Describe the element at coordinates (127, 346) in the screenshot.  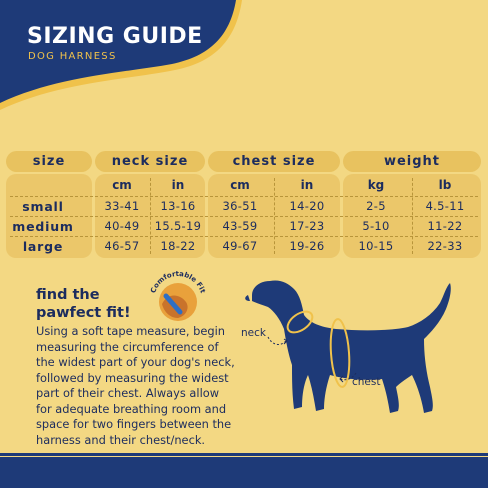
I see `instruction-line: measuring the circumference of` at that location.